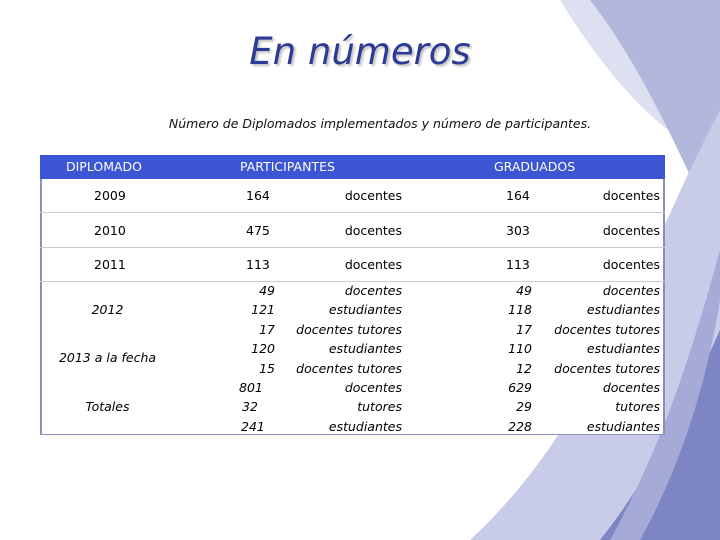  Describe the element at coordinates (258, 264) in the screenshot. I see `participants-count: 113` at that location.